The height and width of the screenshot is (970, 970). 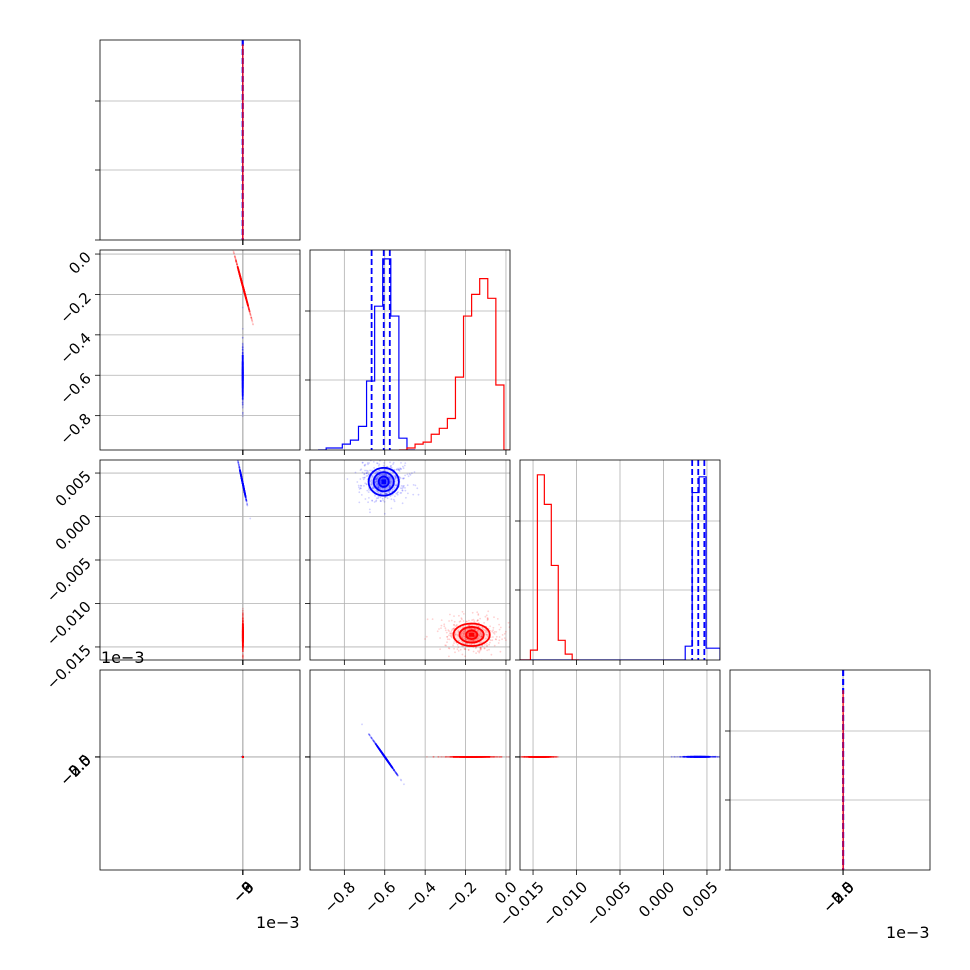 What do you see at coordinates (244, 560) in the screenshot?
I see `density-group` at bounding box center [244, 560].